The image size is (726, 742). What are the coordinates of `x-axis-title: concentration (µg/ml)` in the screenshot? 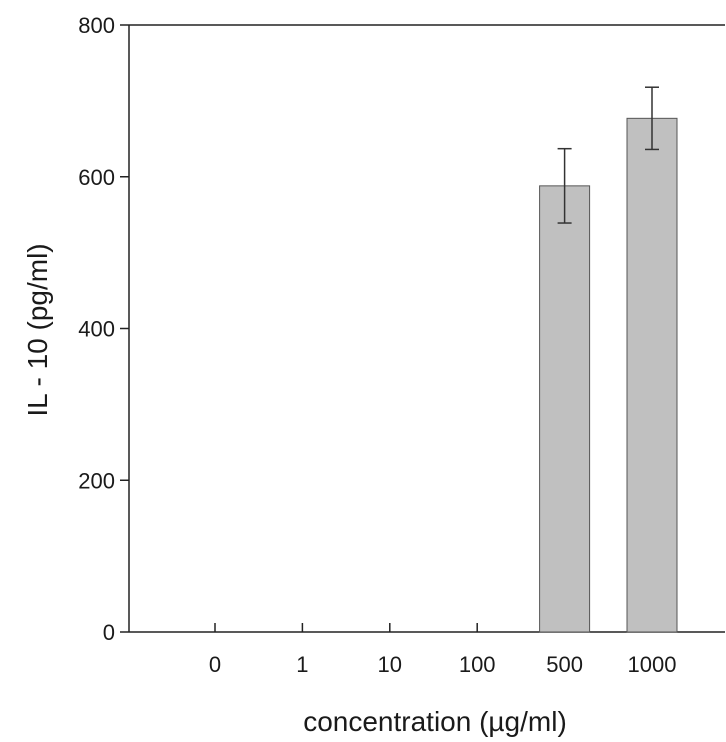 It's located at (435, 721).